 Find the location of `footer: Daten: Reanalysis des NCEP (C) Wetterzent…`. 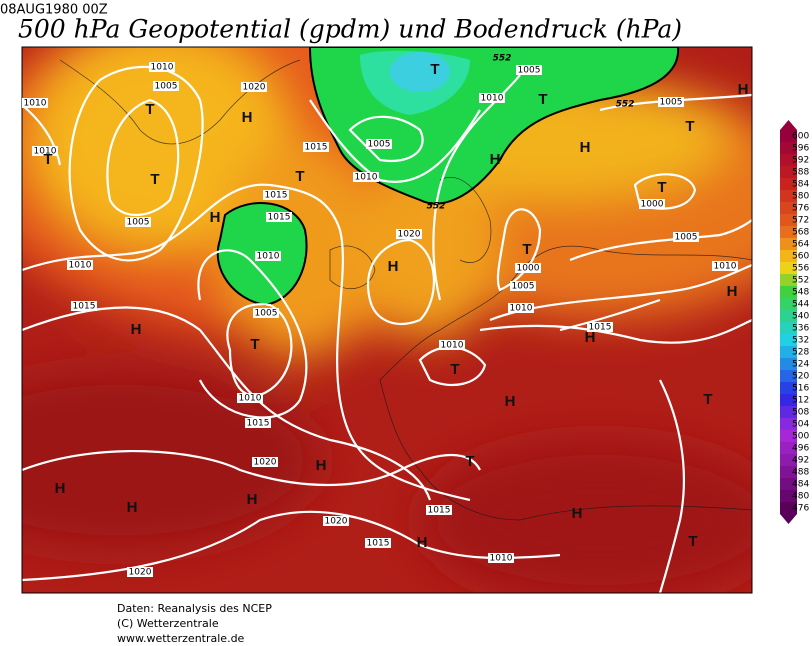

footer: Daten: Reanalysis des NCEP (C) Wetterzent… is located at coordinates (194, 623).